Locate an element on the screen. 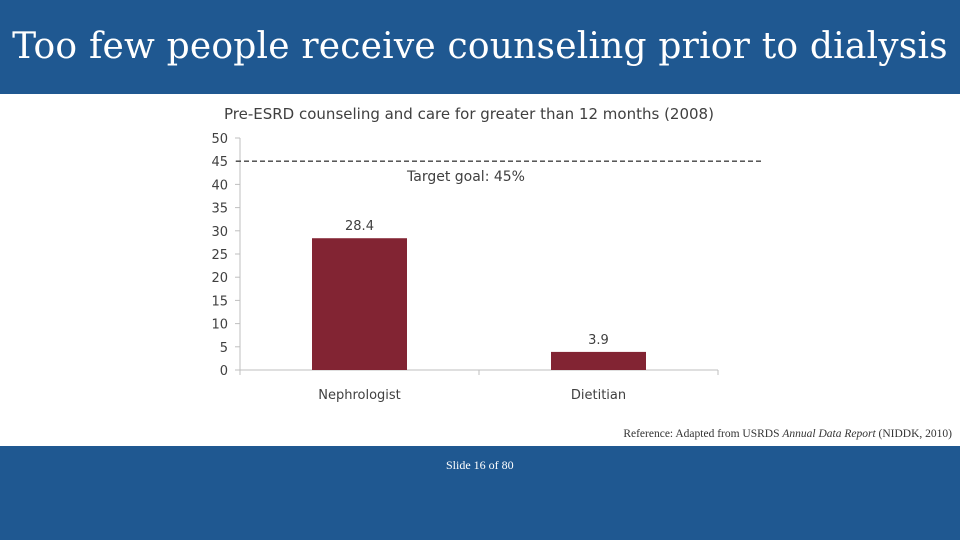  y-tick-label: 25 is located at coordinates (219, 255).